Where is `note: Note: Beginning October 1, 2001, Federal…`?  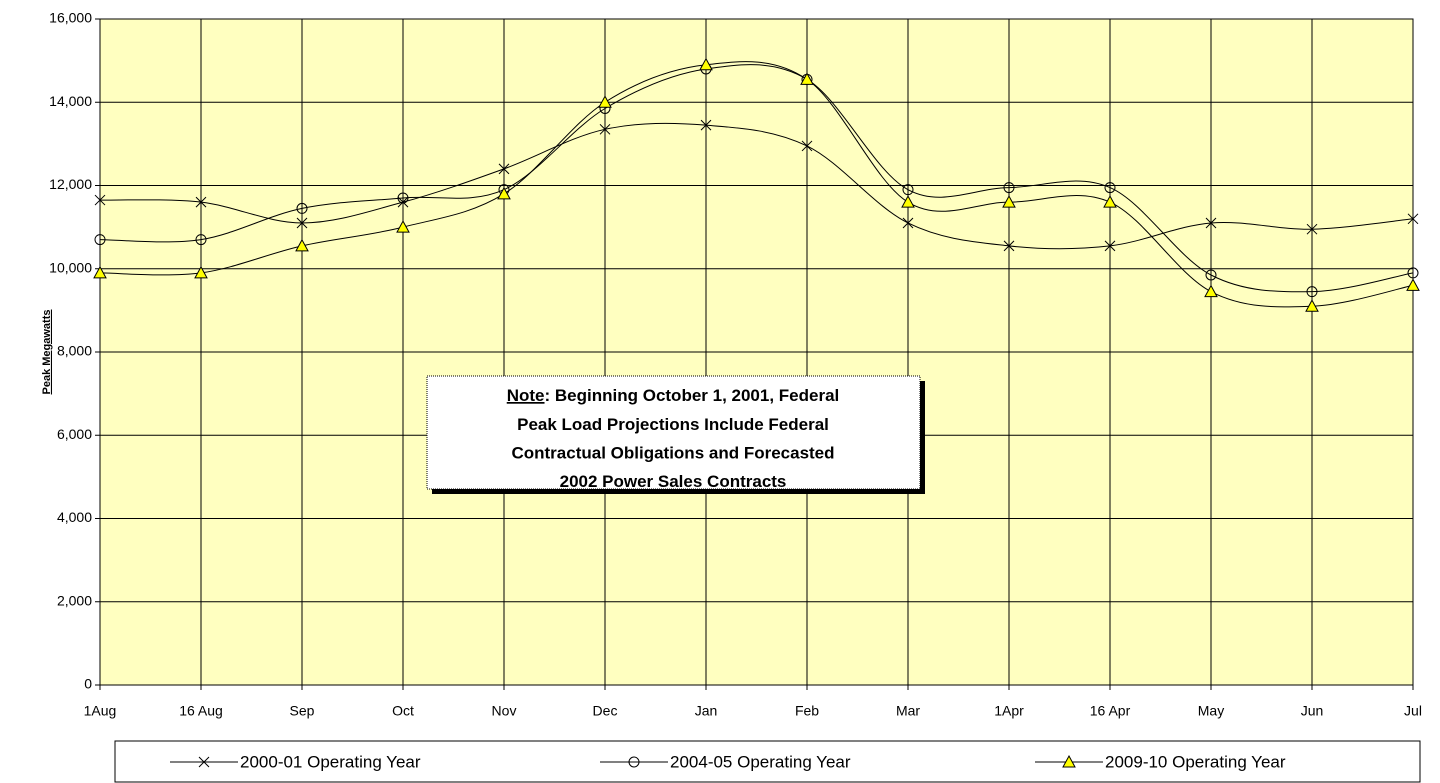 note: Note: Beginning October 1, 2001, Federal… is located at coordinates (675, 434).